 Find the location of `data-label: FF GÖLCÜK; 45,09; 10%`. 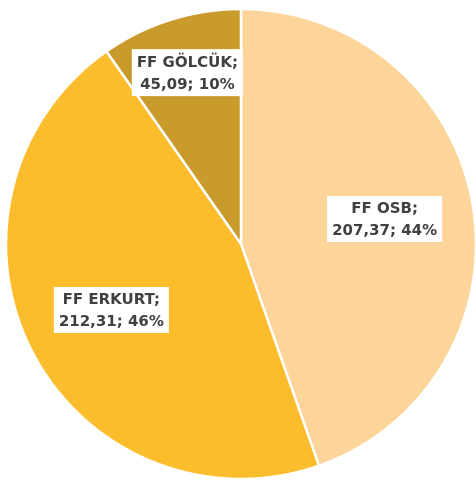

data-label: FF GÖLCÜK; 45,09; 10% is located at coordinates (187, 73).